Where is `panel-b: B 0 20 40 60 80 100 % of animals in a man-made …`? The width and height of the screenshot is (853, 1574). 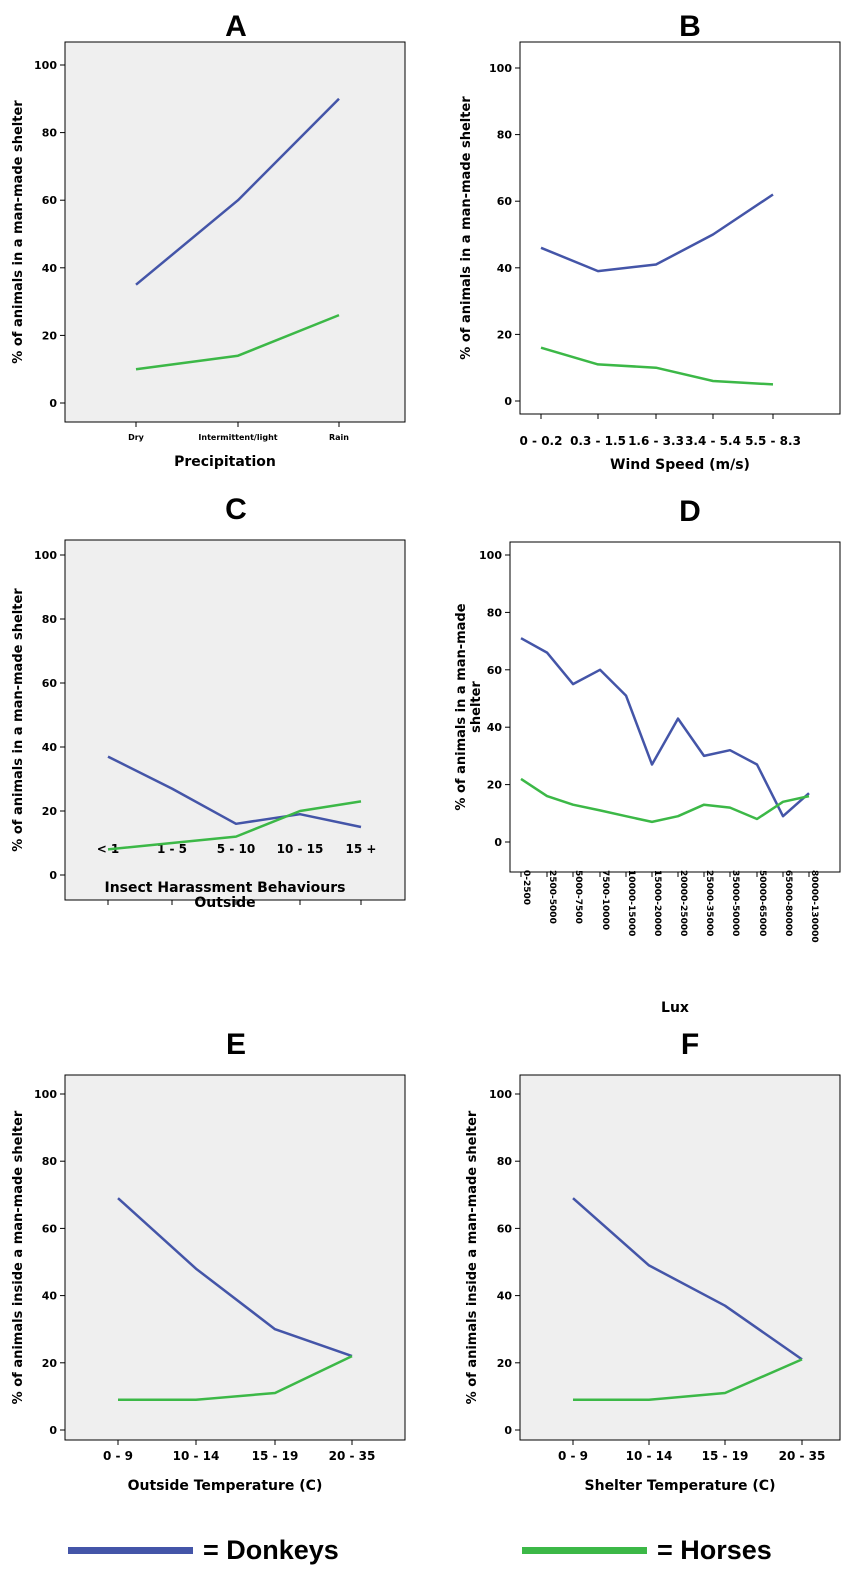 panel-b: B 0 20 40 60 80 100 % of animals in a man-made … is located at coordinates (650, 241).